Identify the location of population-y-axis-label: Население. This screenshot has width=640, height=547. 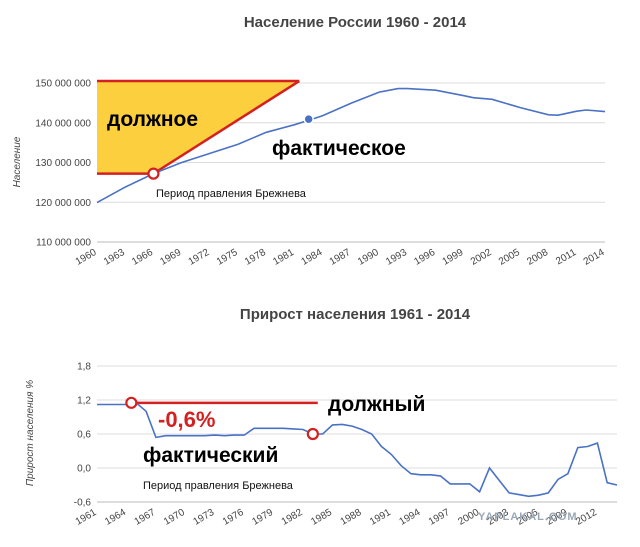
(17, 161).